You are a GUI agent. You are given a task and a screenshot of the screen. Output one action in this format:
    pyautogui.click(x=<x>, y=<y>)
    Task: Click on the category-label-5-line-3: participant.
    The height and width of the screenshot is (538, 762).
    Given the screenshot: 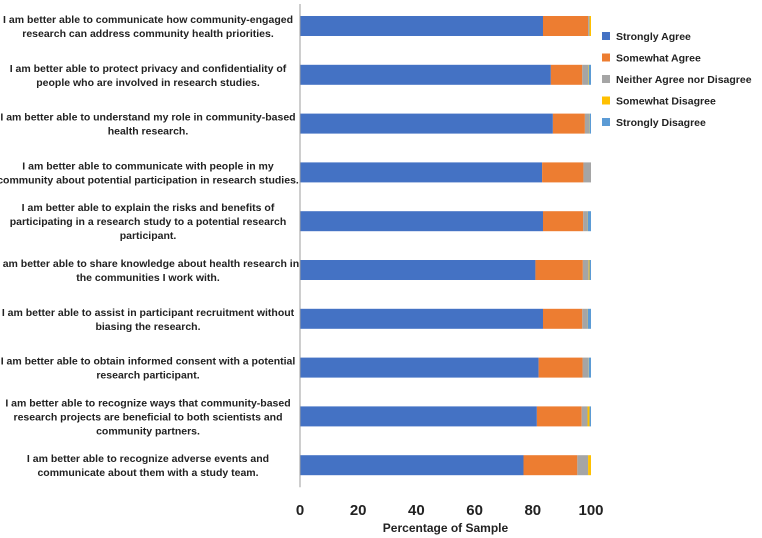 What is the action you would take?
    pyautogui.click(x=148, y=236)
    